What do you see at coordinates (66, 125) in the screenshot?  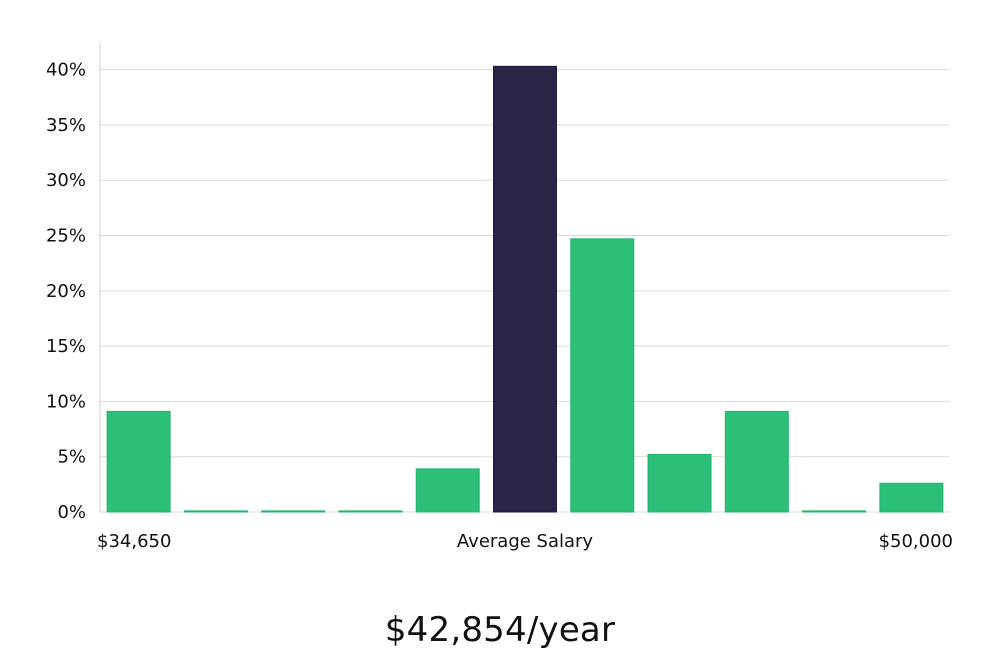 I see `y-axis-tick-label: 35%` at bounding box center [66, 125].